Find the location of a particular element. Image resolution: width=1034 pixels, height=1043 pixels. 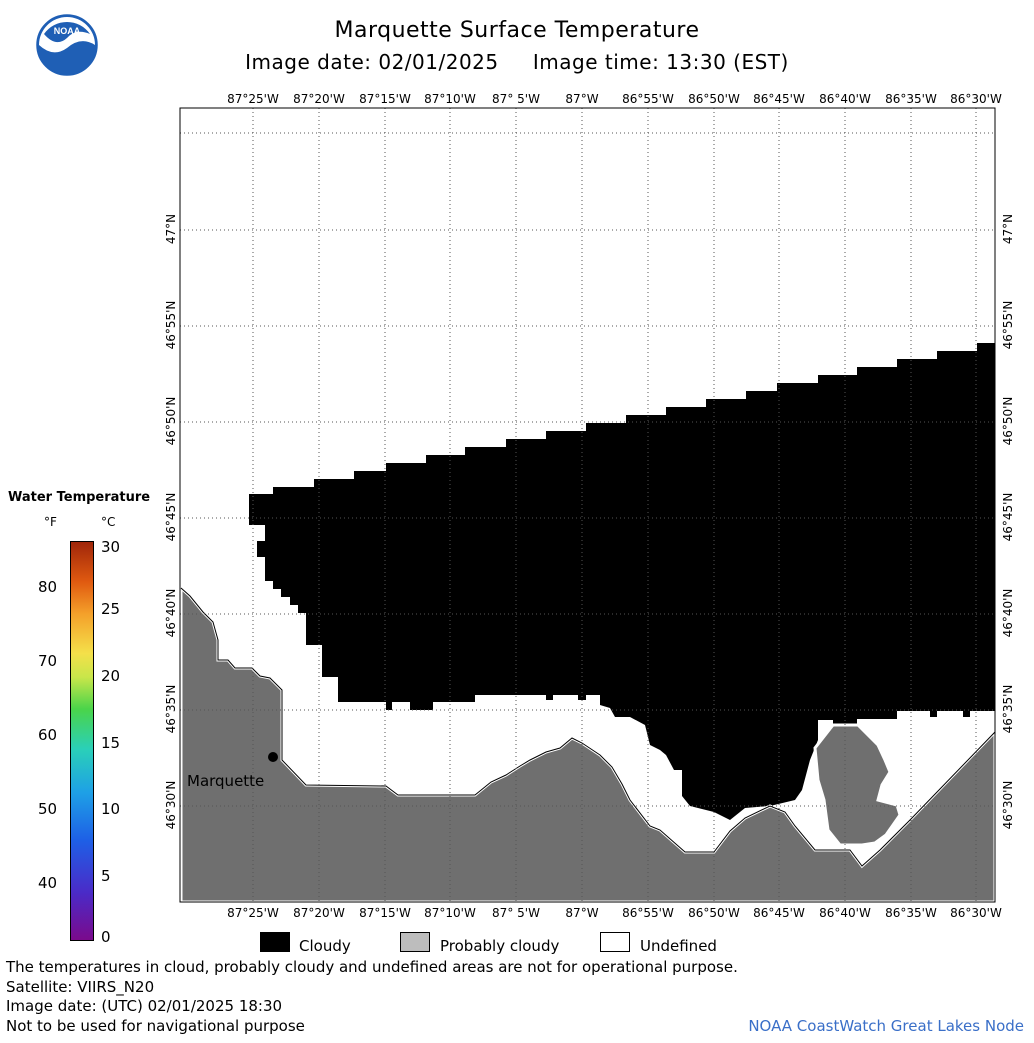

colorbar-title: Water Temperature is located at coordinates (79, 497).